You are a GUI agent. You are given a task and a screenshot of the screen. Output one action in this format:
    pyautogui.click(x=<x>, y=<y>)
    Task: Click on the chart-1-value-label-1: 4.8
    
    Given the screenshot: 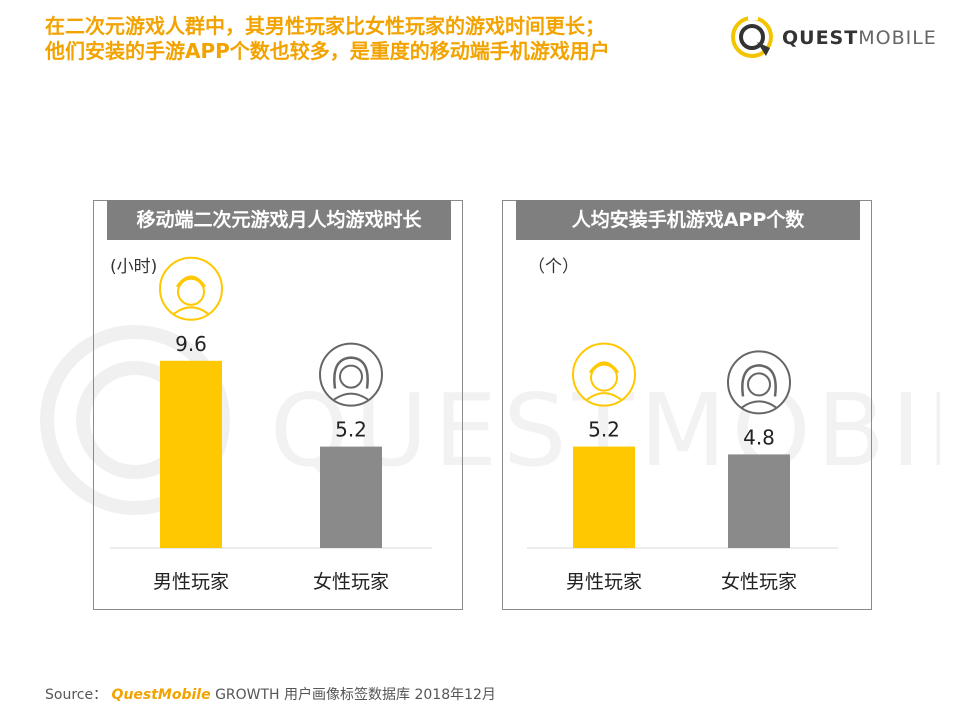 What is the action you would take?
    pyautogui.click(x=759, y=437)
    